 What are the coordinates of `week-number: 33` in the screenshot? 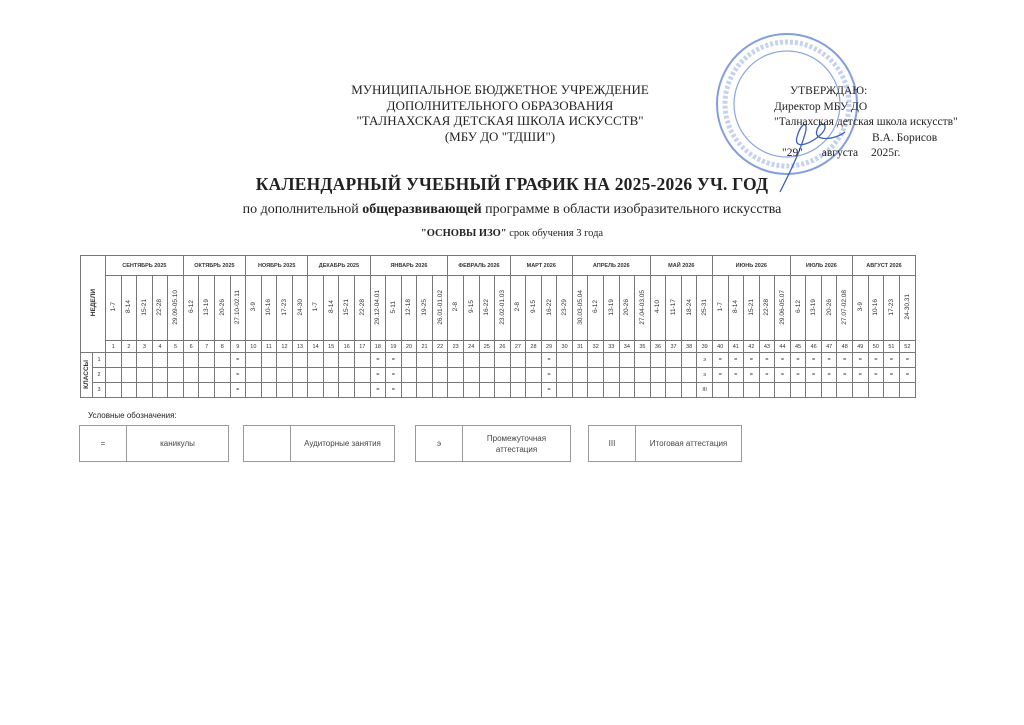 It's located at (611, 346).